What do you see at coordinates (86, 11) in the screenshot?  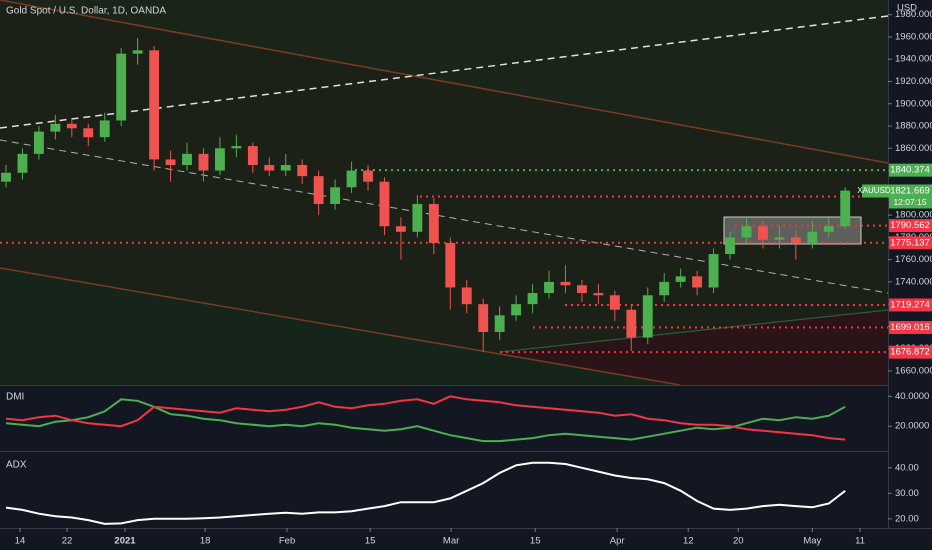 I see `chart-title: Gold Spot / U.S. Dollar, 1D, OANDA` at bounding box center [86, 11].